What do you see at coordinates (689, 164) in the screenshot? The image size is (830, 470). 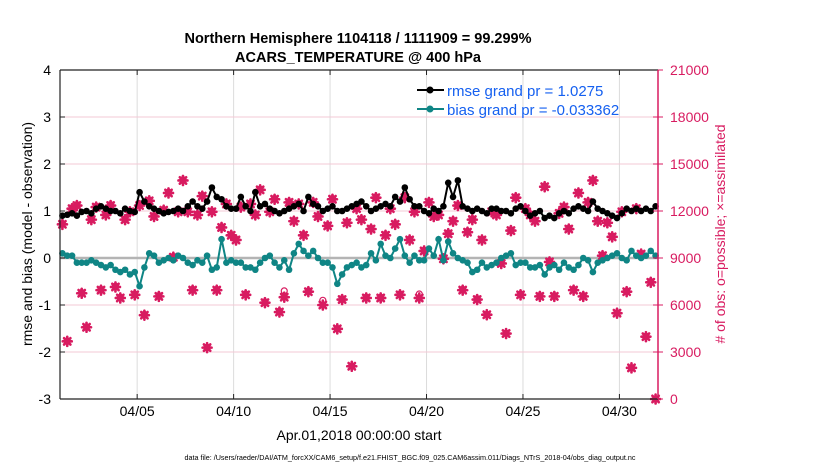 I see `y-right-tick-label: 15000` at bounding box center [689, 164].